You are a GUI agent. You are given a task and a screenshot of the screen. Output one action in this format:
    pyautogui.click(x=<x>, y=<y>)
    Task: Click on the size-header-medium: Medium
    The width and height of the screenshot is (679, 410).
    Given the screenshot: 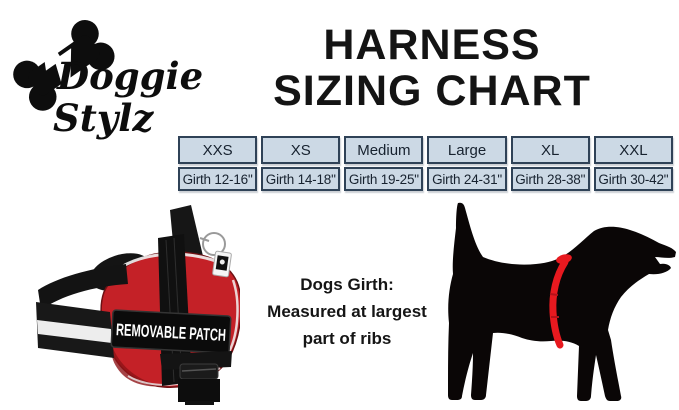 What is the action you would take?
    pyautogui.click(x=384, y=150)
    